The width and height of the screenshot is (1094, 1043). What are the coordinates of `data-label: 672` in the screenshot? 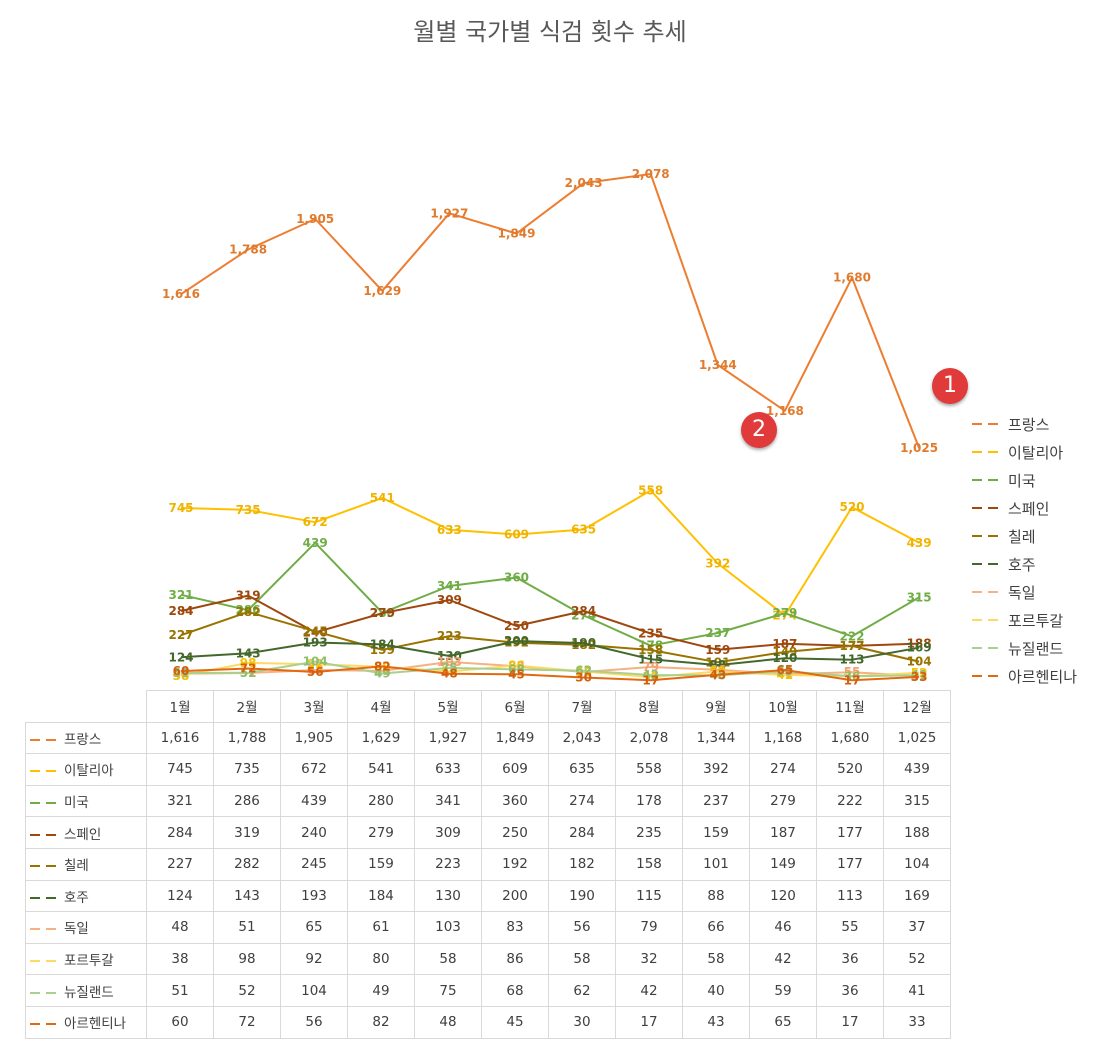 It's located at (315, 522).